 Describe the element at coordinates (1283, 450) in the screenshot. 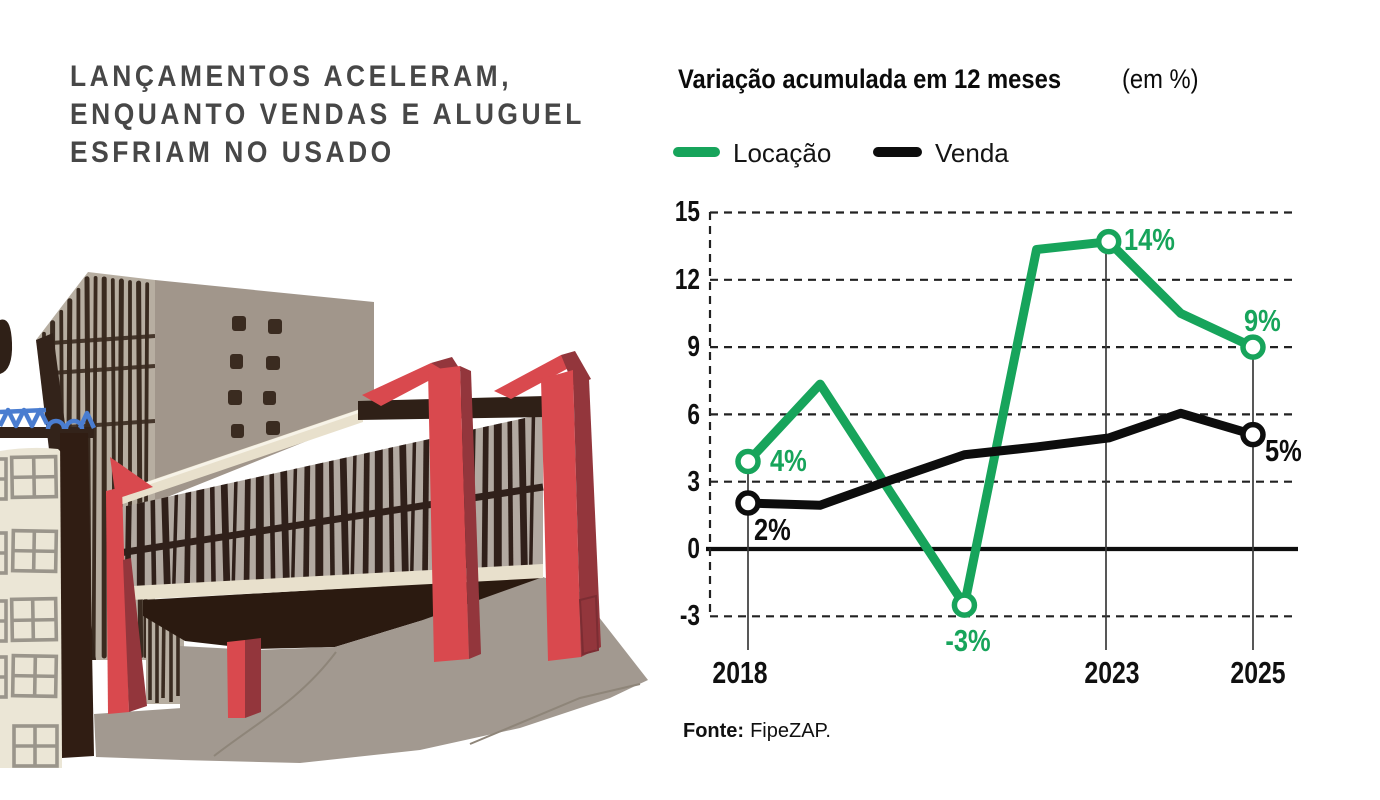

I see `point-label-venda-2025: 5%` at that location.